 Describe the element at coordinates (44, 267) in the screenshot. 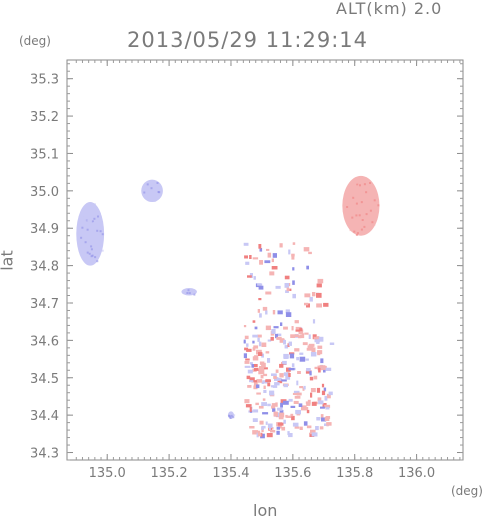

I see `y-tick-label: 34.8` at that location.